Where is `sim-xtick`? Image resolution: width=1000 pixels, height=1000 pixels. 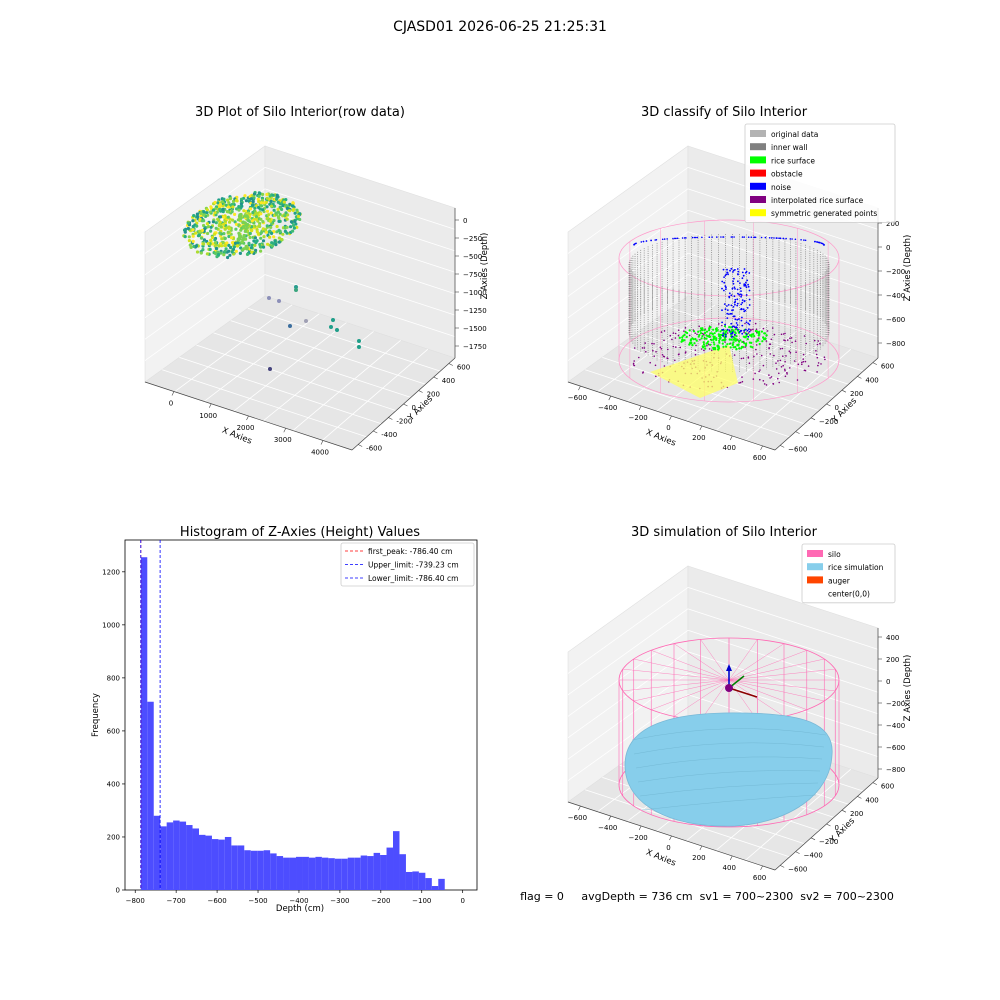 sim-xtick is located at coordinates (731, 858).